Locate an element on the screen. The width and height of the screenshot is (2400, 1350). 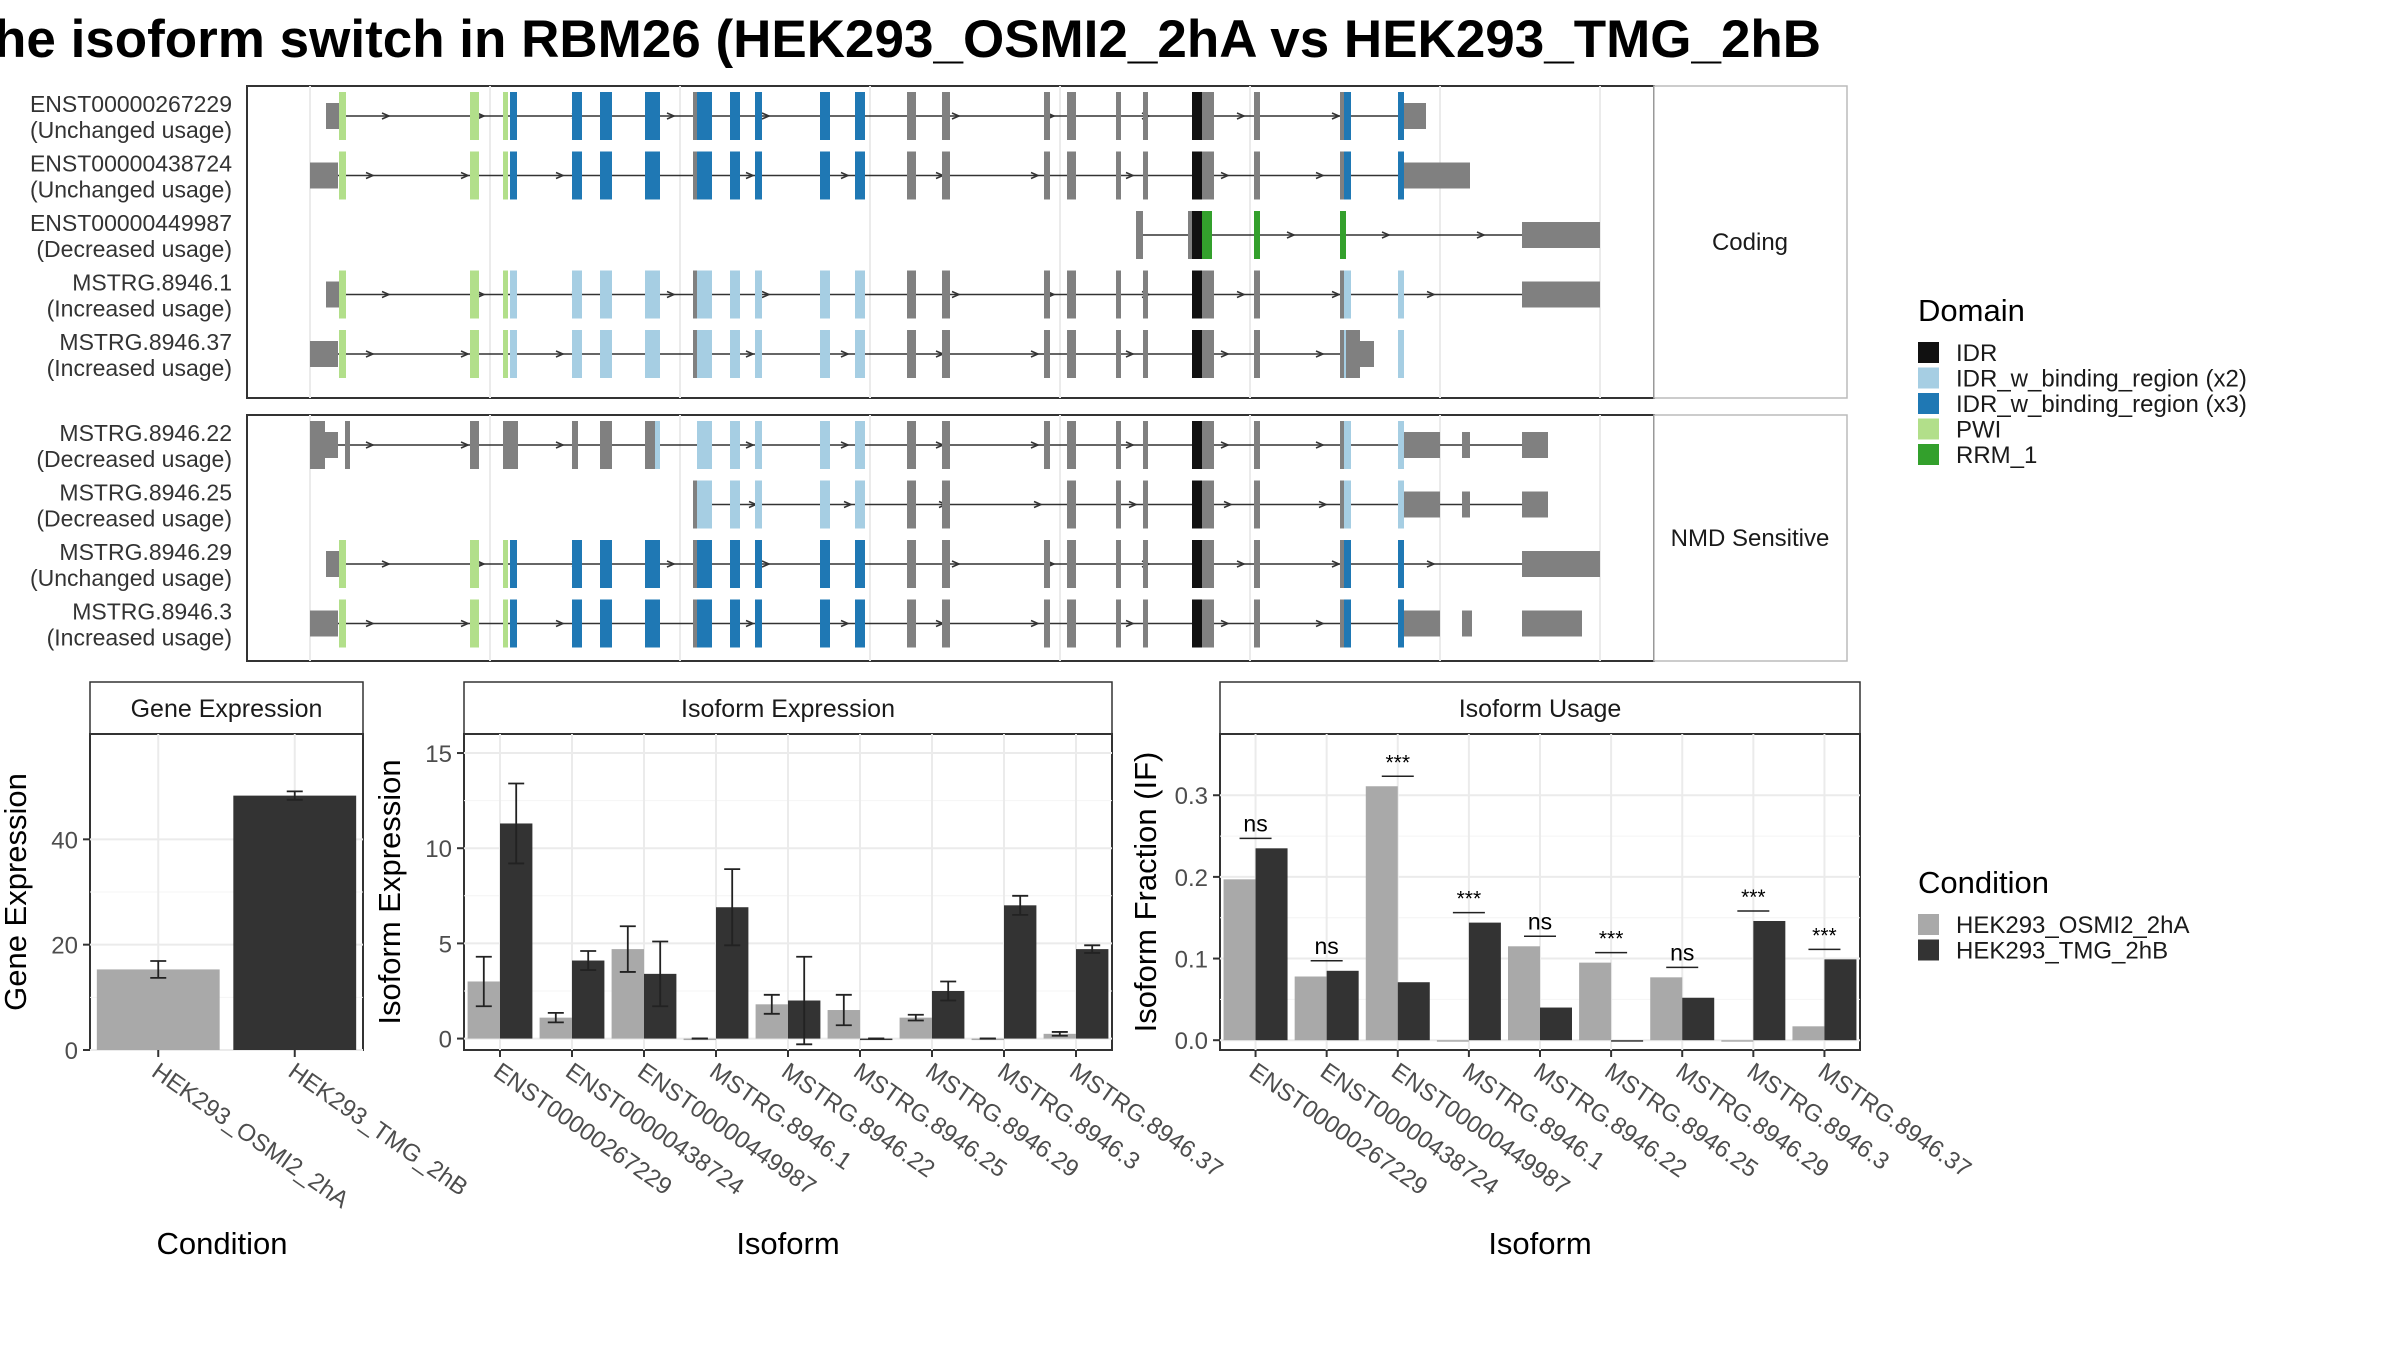
transcript-row: ENST00000438724(Unchanged usage) is located at coordinates (750, 177).